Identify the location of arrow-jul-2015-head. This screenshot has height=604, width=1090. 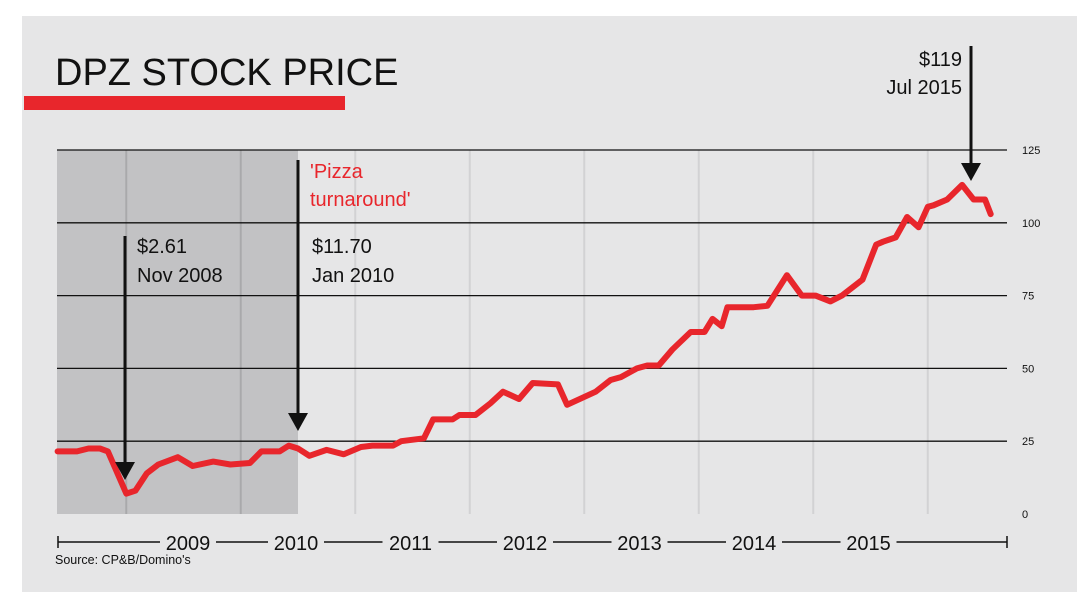
(971, 172).